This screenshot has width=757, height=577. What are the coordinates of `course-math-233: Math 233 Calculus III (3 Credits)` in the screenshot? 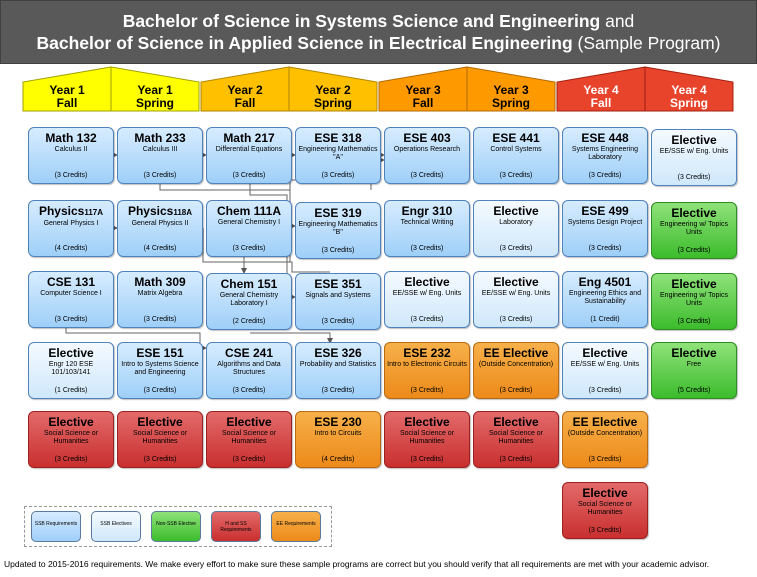 It's located at (160, 155).